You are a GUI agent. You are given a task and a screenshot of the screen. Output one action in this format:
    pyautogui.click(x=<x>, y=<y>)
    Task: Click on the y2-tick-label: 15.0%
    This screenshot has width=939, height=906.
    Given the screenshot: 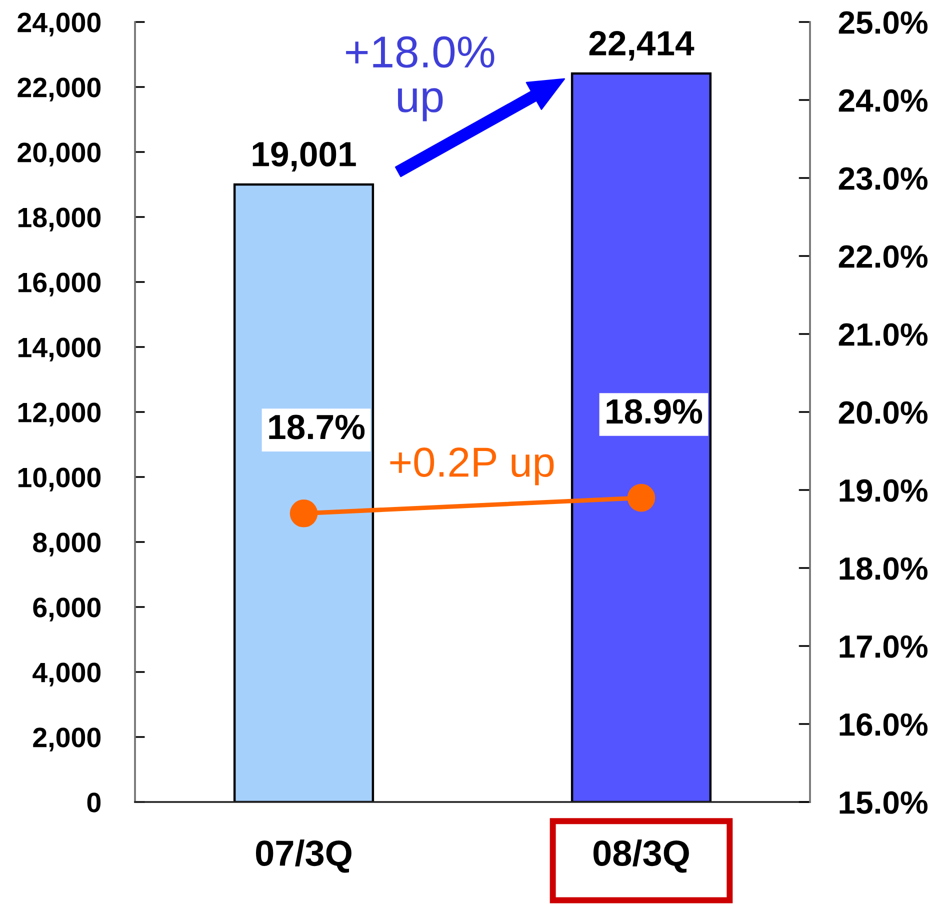 What is the action you would take?
    pyautogui.click(x=884, y=802)
    